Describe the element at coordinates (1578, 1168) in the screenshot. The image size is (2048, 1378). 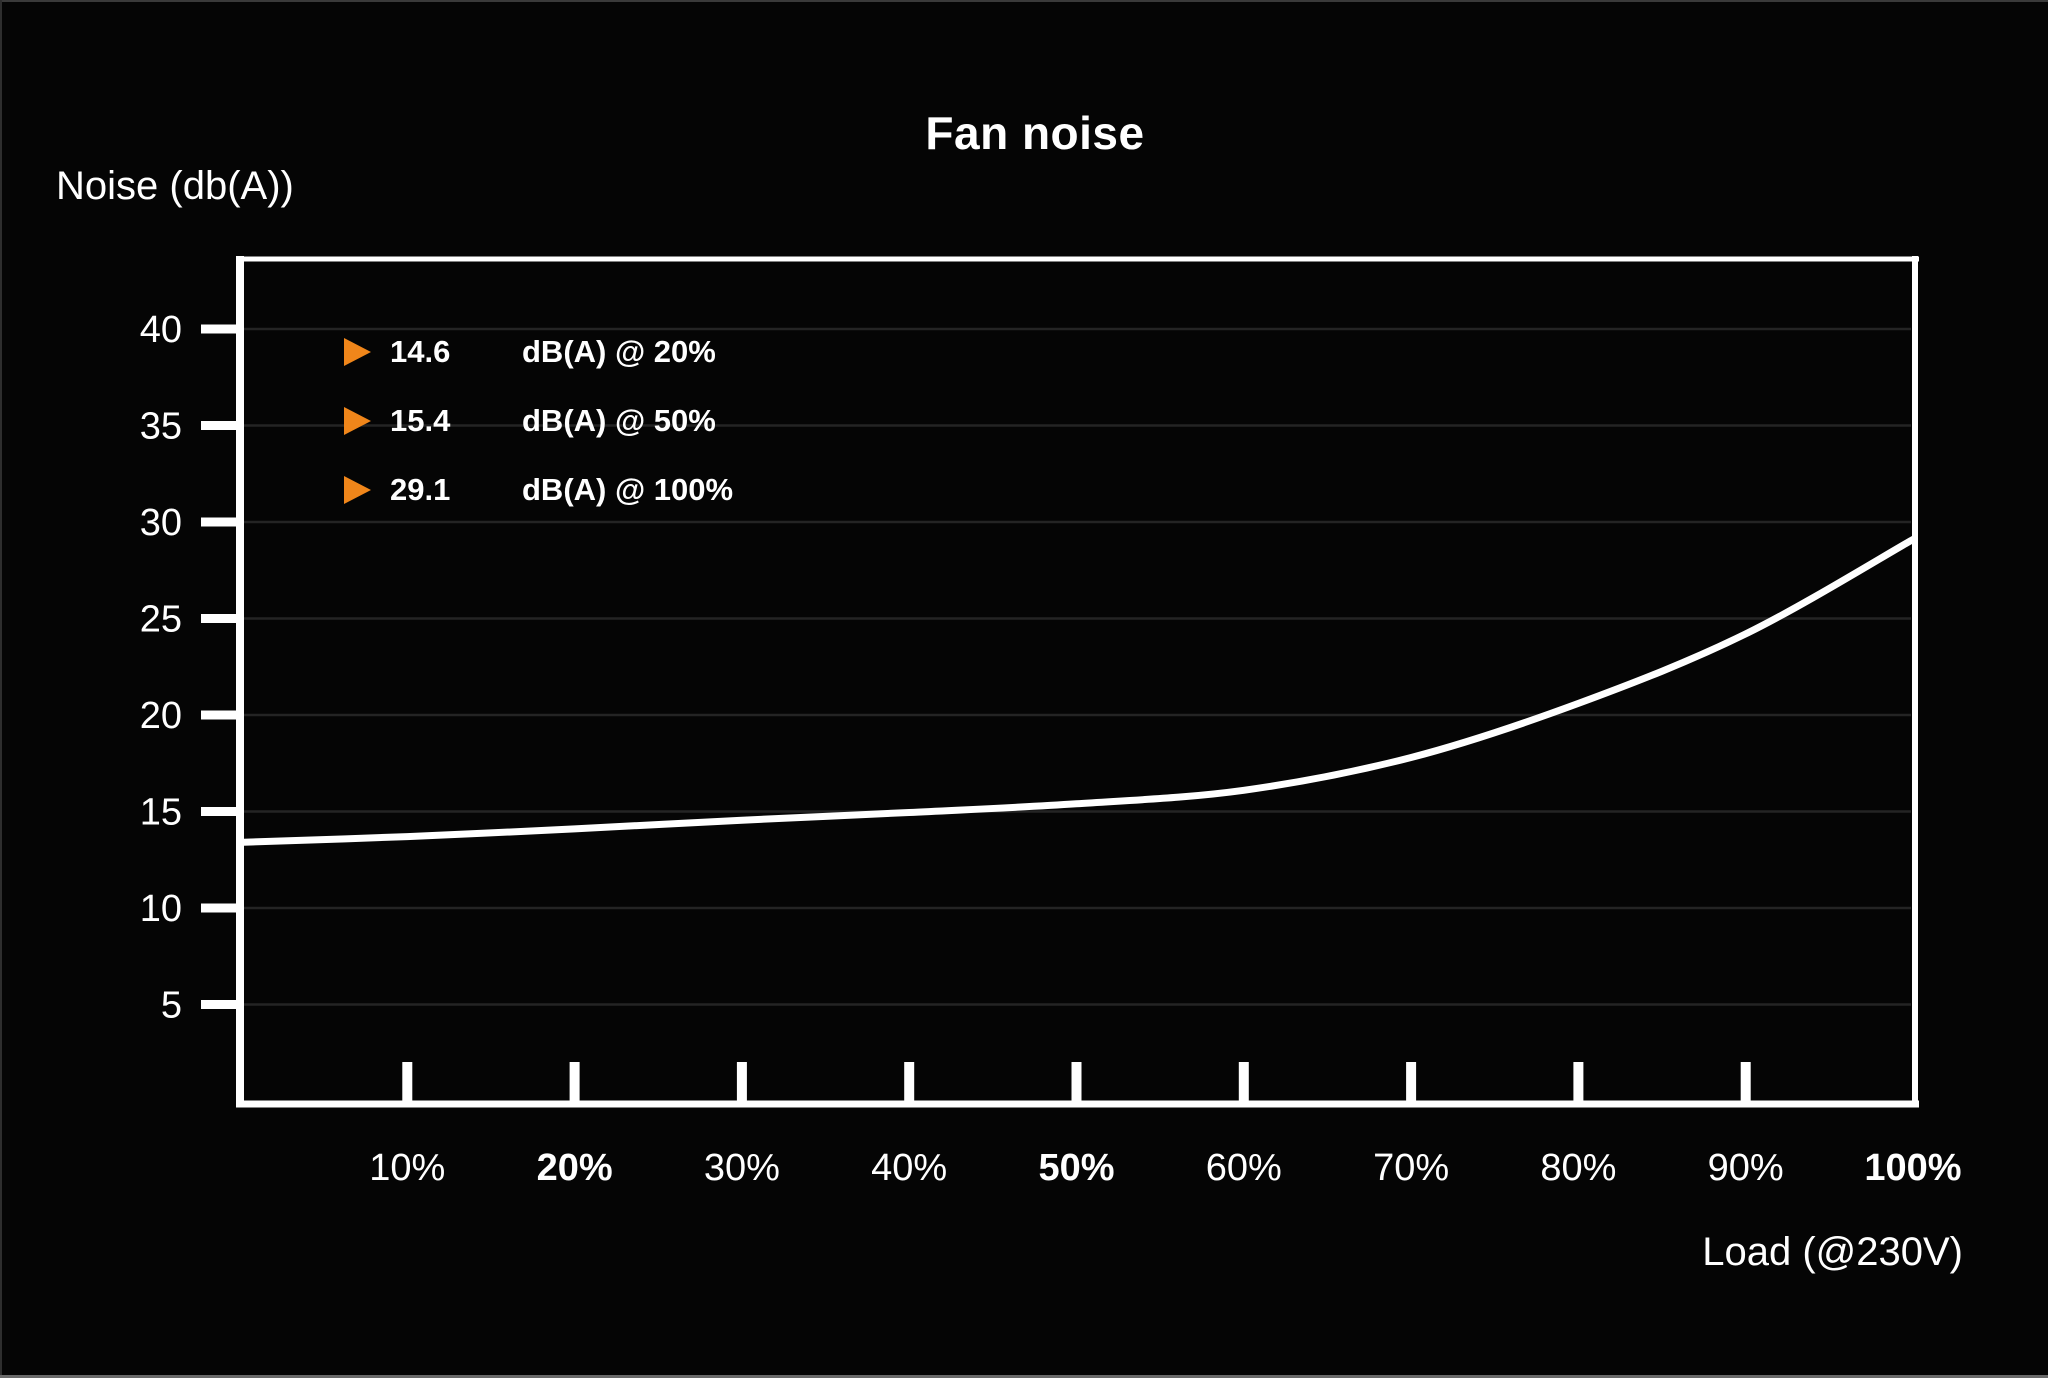
I see `x-tick-label: 80%` at that location.